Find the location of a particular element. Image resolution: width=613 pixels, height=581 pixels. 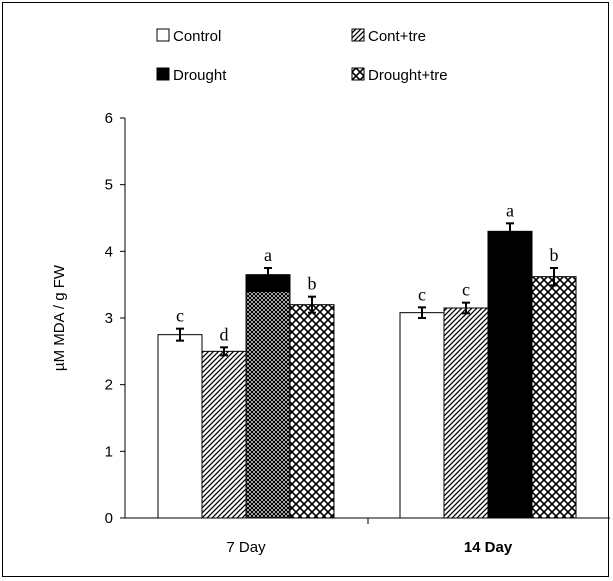

legend-swatch-control is located at coordinates (163, 35).